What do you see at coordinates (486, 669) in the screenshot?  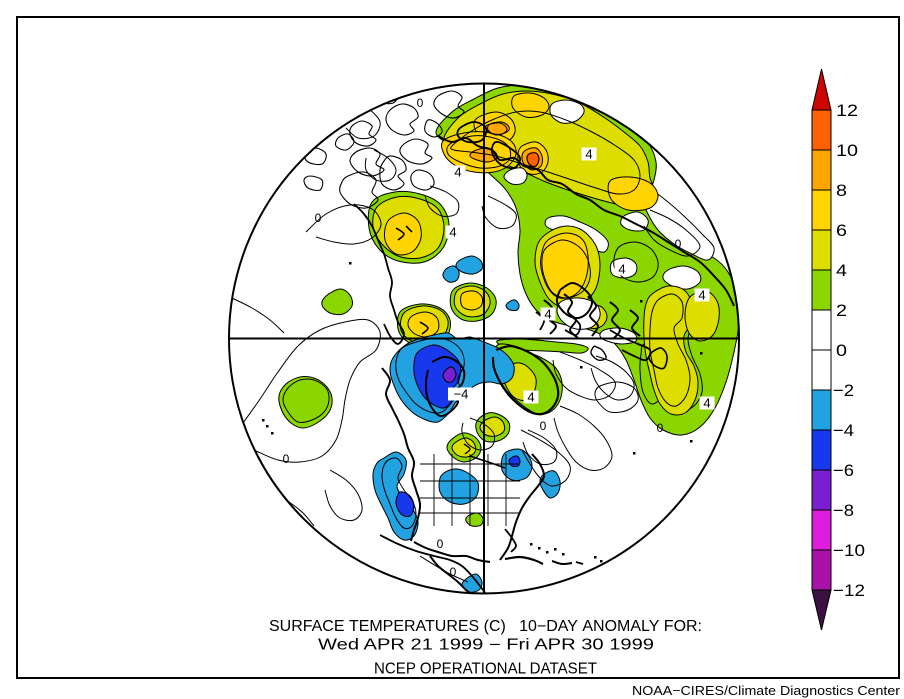 I see `svg-text: NCEP OPERATIONAL DATASET` at bounding box center [486, 669].